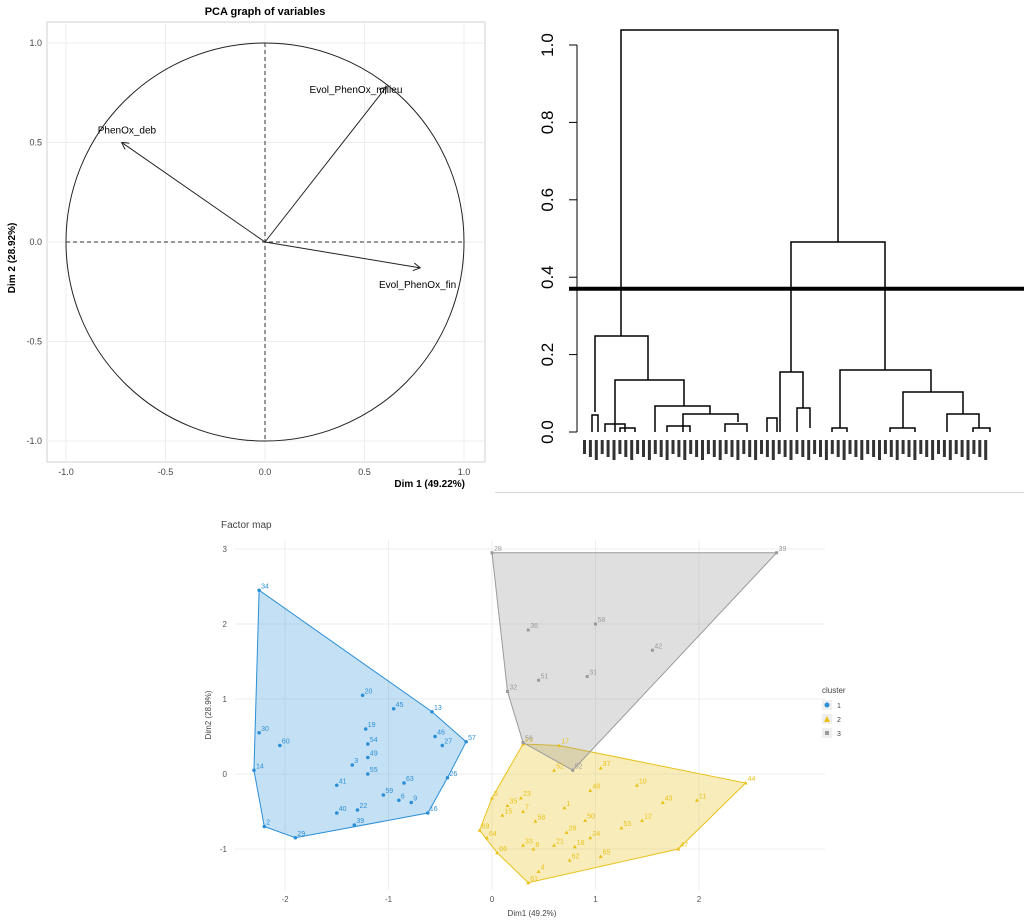 This screenshot has width=1024, height=922. I want to click on point-label: 30, so click(265, 729).